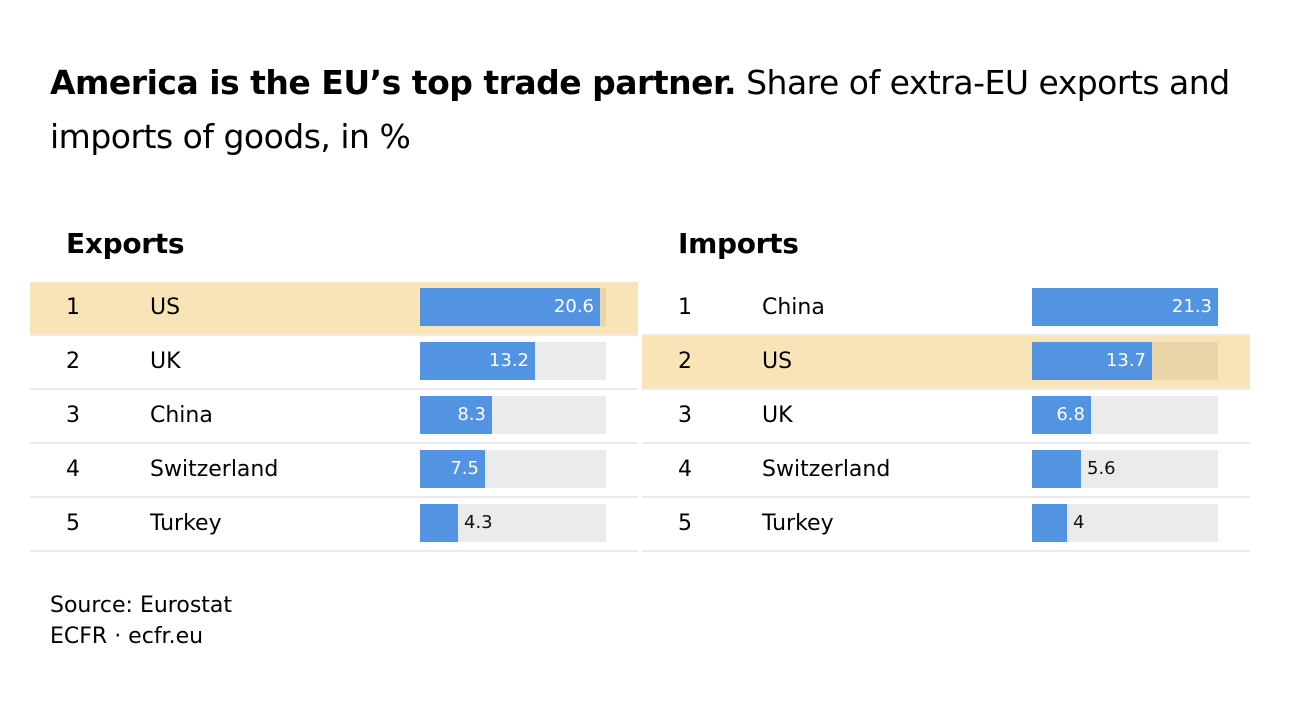 Image resolution: width=1300 pixels, height=704 pixels. I want to click on bar-track: 13.2, so click(513, 361).